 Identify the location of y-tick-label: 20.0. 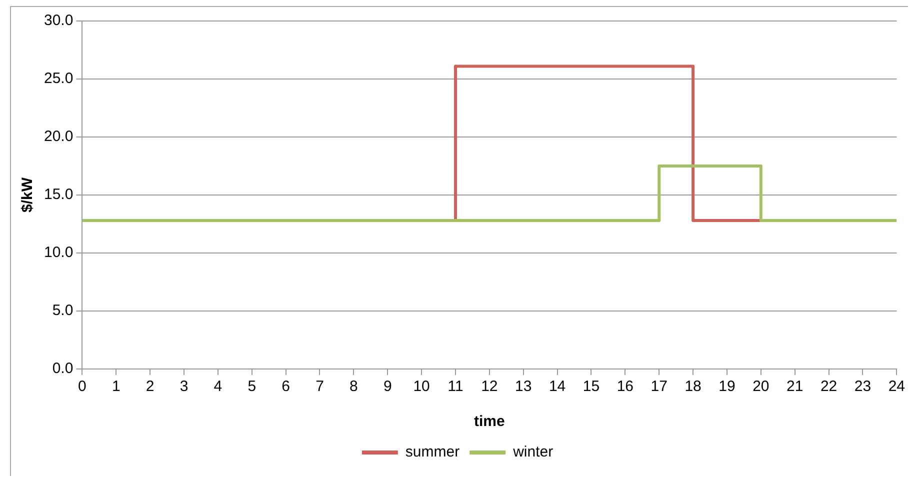
(59, 137).